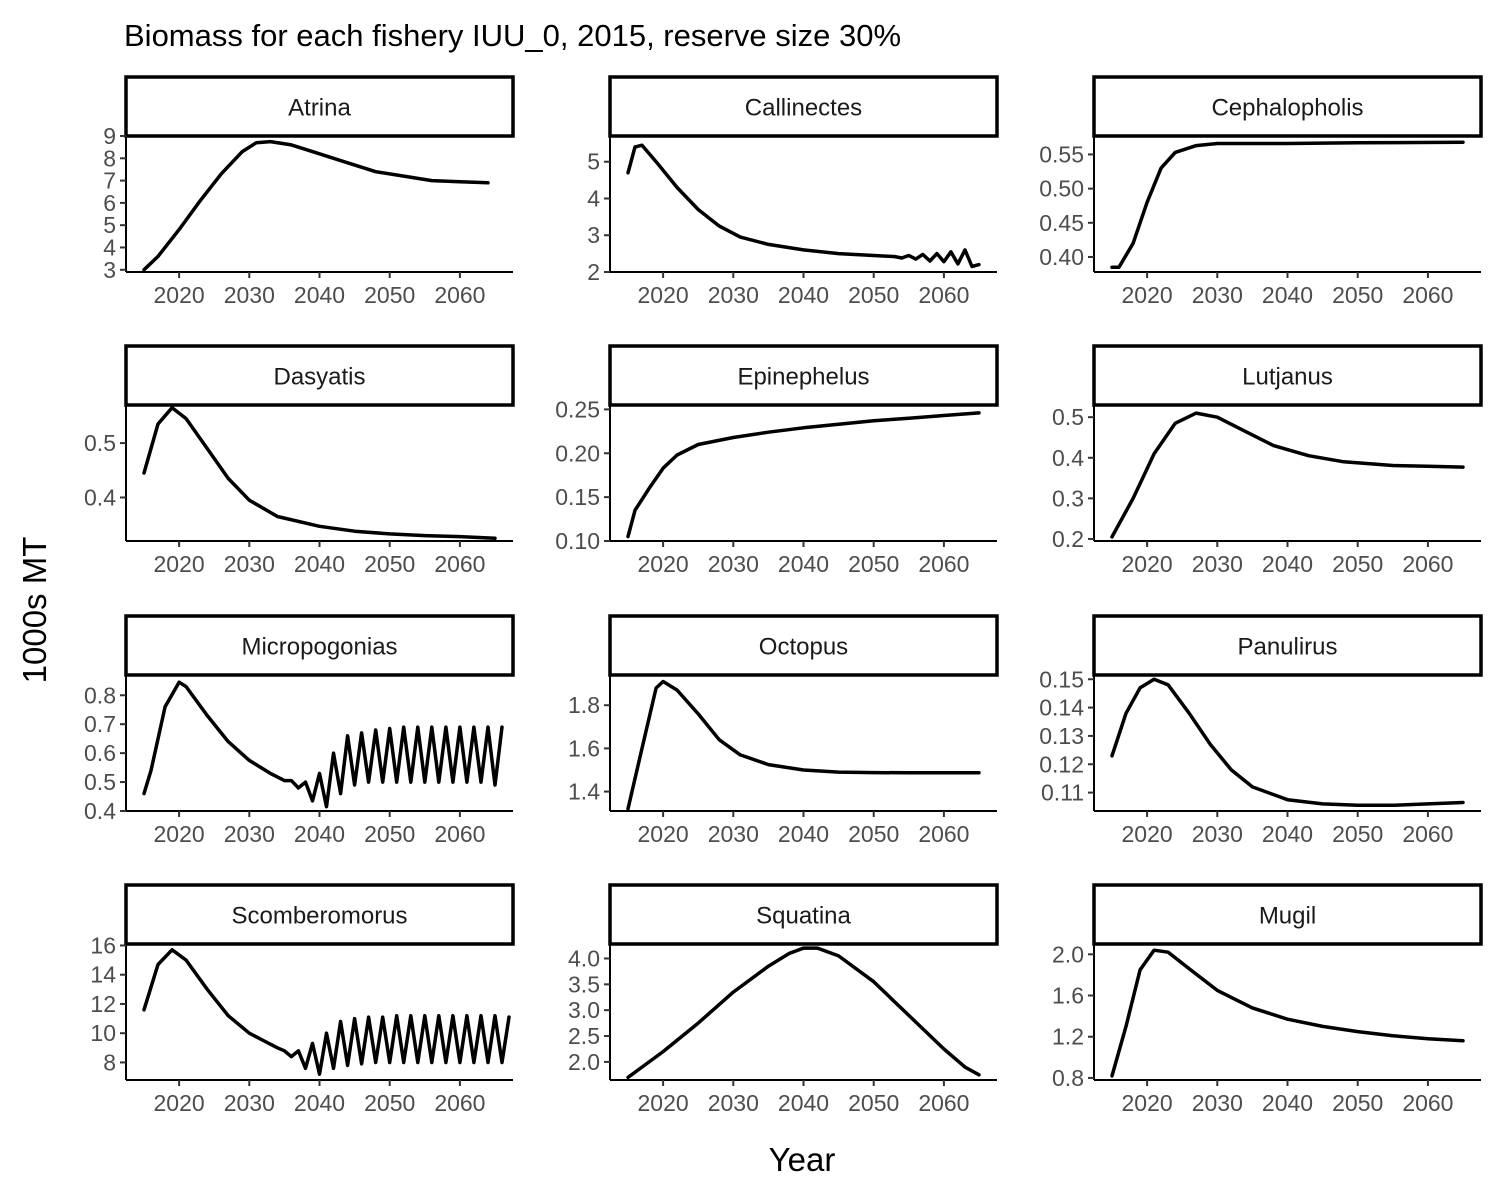  I want to click on panel-scomberomorus-x-tick-label: 2030, so click(249, 1103).